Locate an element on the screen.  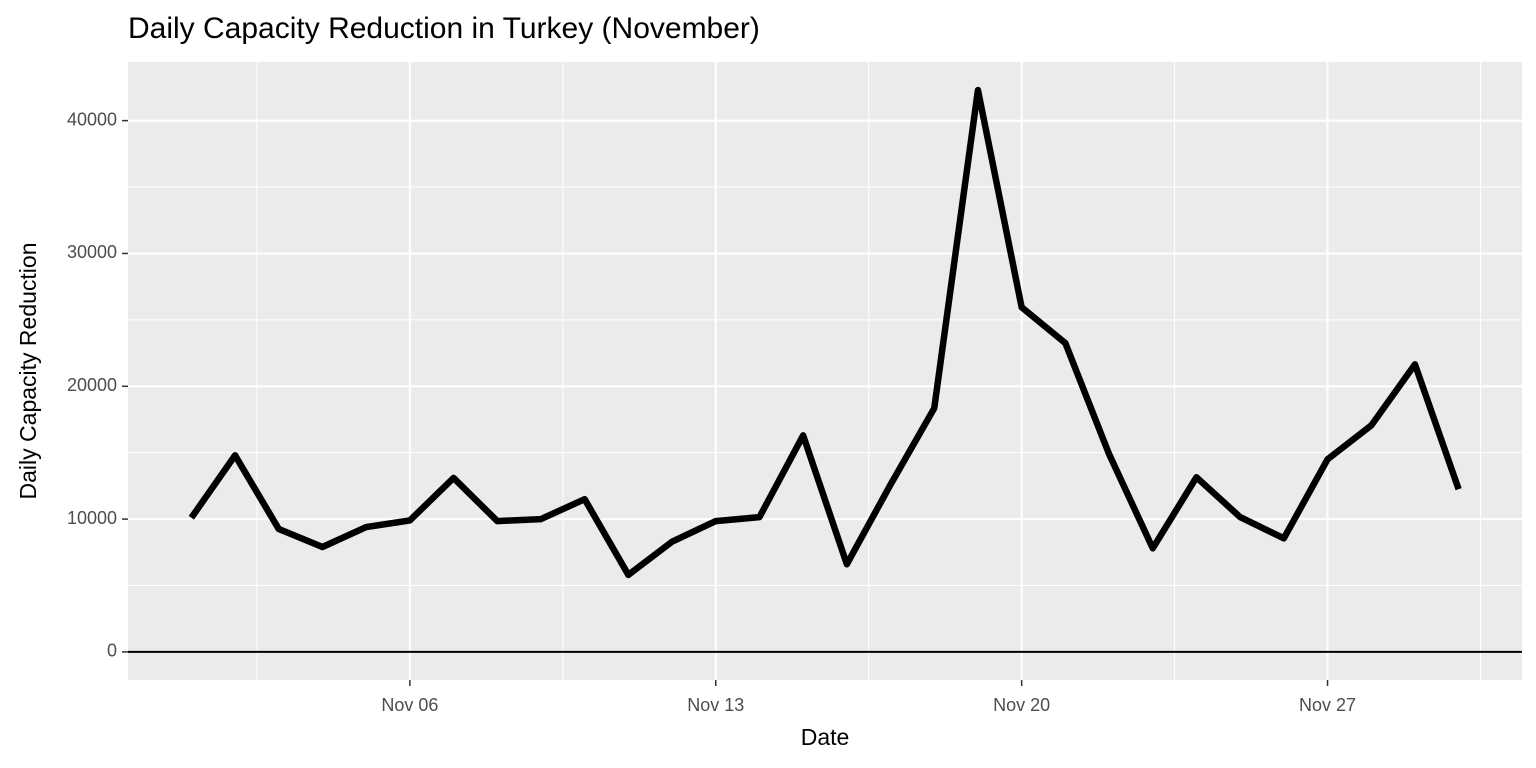
y-tick-label: 30000 is located at coordinates (92, 252).